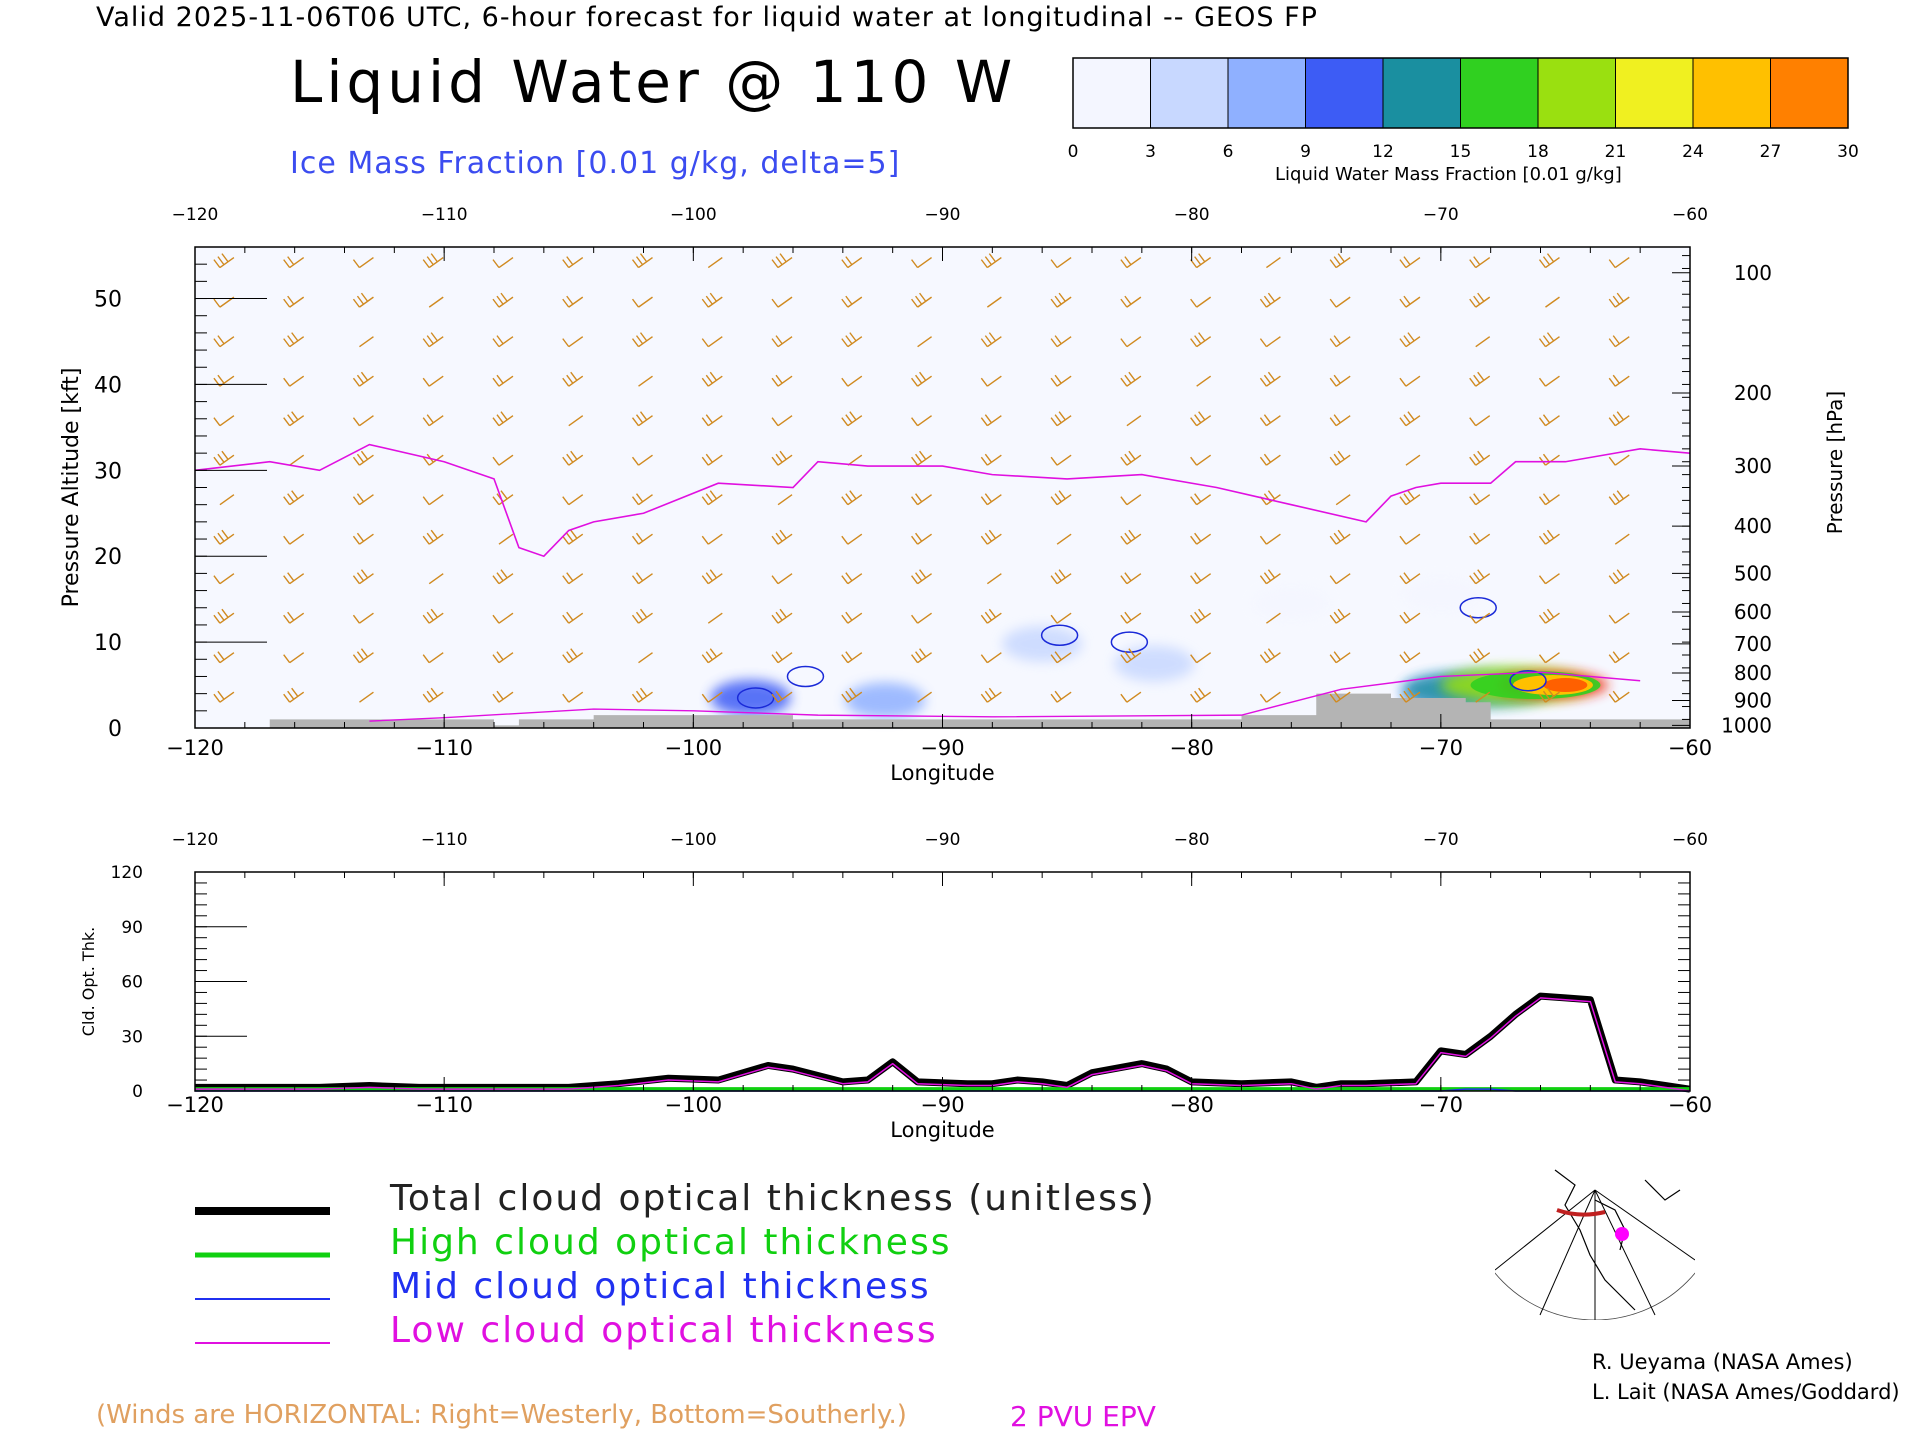 The height and width of the screenshot is (1440, 1920). What do you see at coordinates (1192, 1105) in the screenshot?
I see `x-tick-label: −80` at bounding box center [1192, 1105].